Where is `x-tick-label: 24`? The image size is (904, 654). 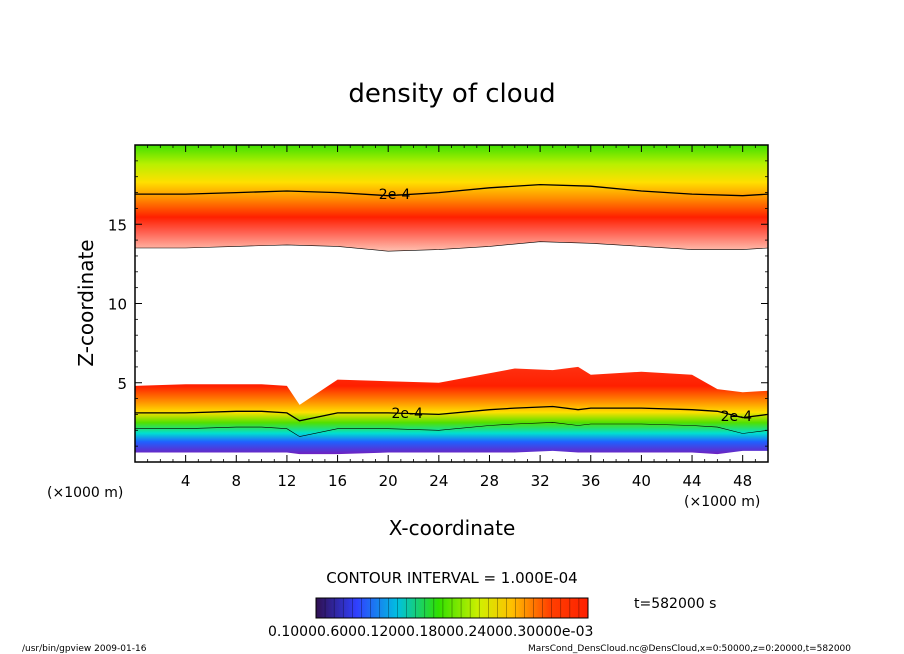
x-tick-label: 24 is located at coordinates (438, 481).